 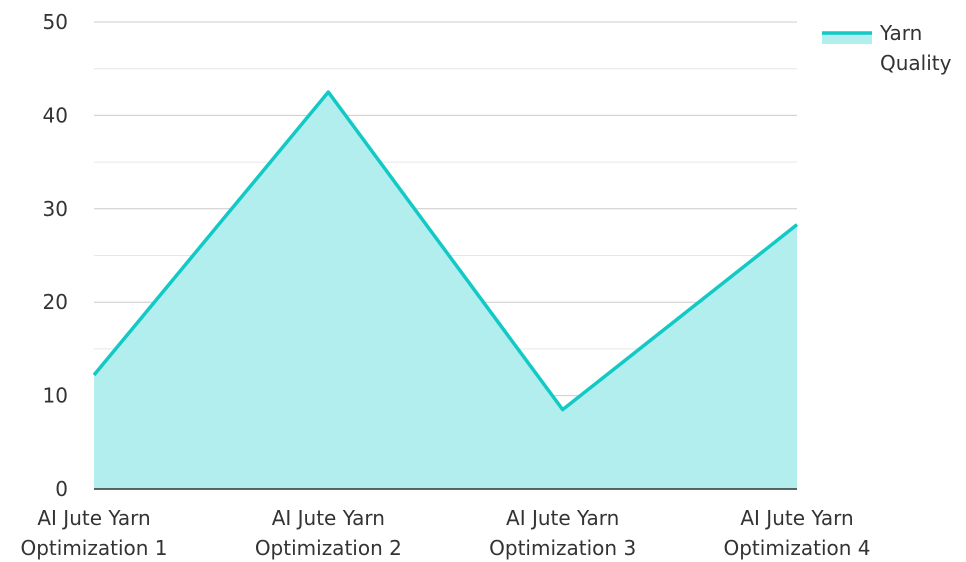 What do you see at coordinates (55, 22) in the screenshot?
I see `y-tick-label: 50` at bounding box center [55, 22].